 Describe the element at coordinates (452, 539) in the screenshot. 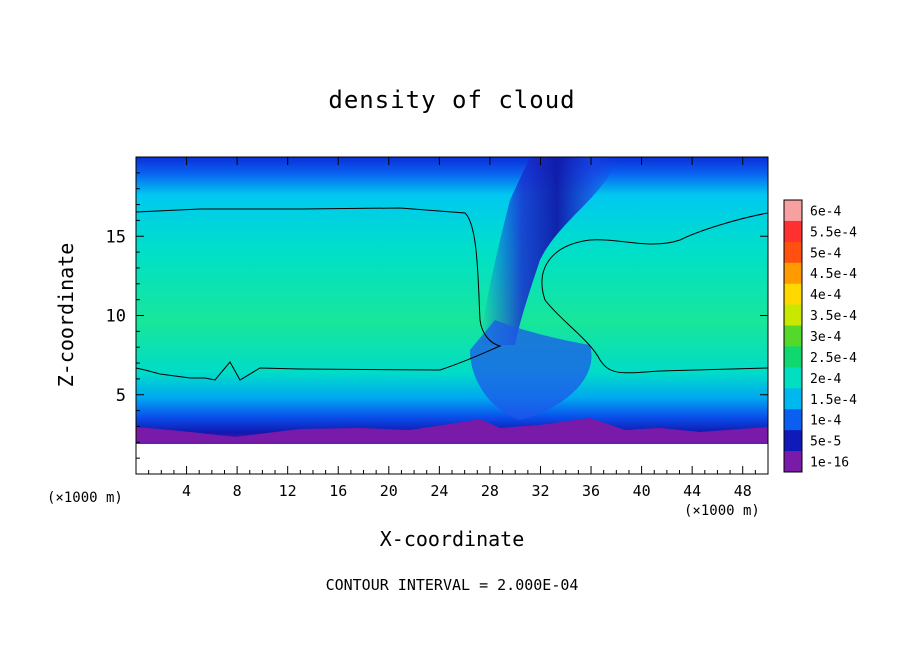

I see `x-axis-label: X-coordinate` at that location.